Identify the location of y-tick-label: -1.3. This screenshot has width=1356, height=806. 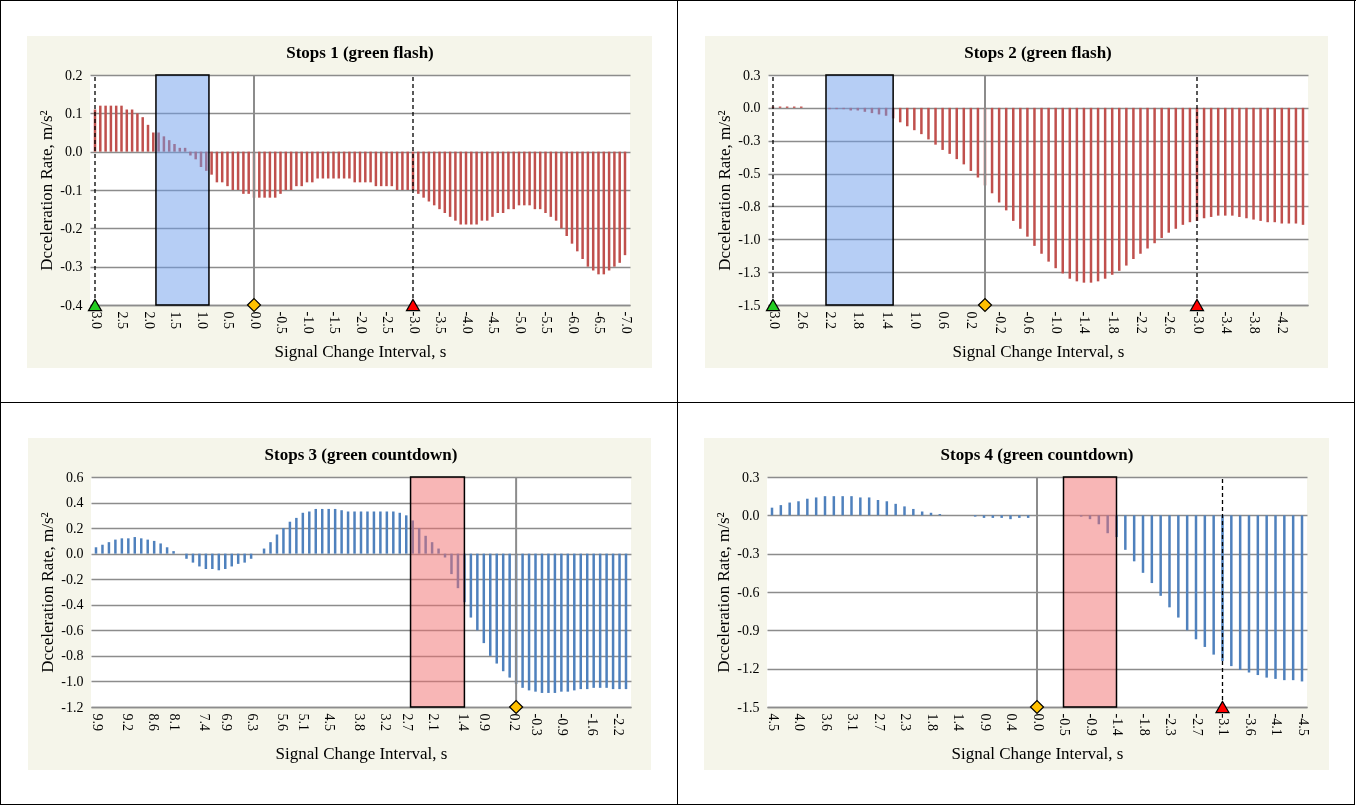
(748, 272).